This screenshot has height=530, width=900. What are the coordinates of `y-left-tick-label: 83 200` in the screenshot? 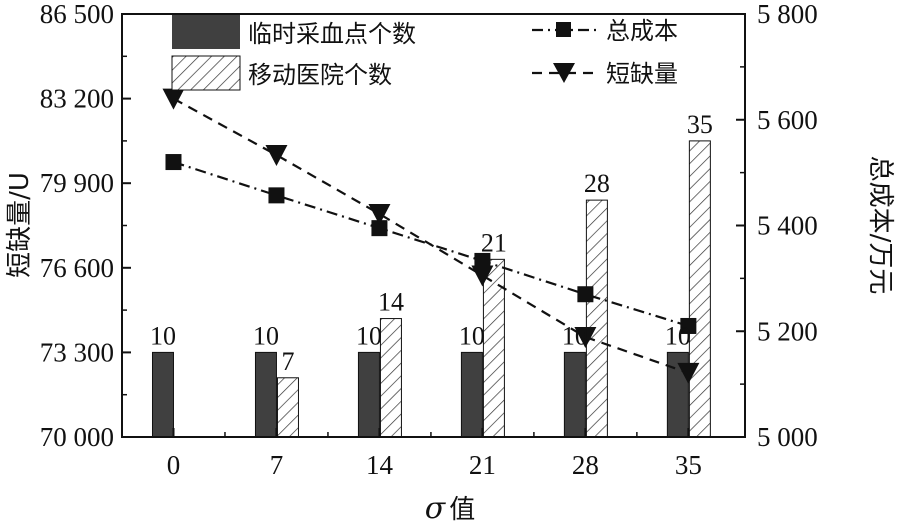 It's located at (77, 99).